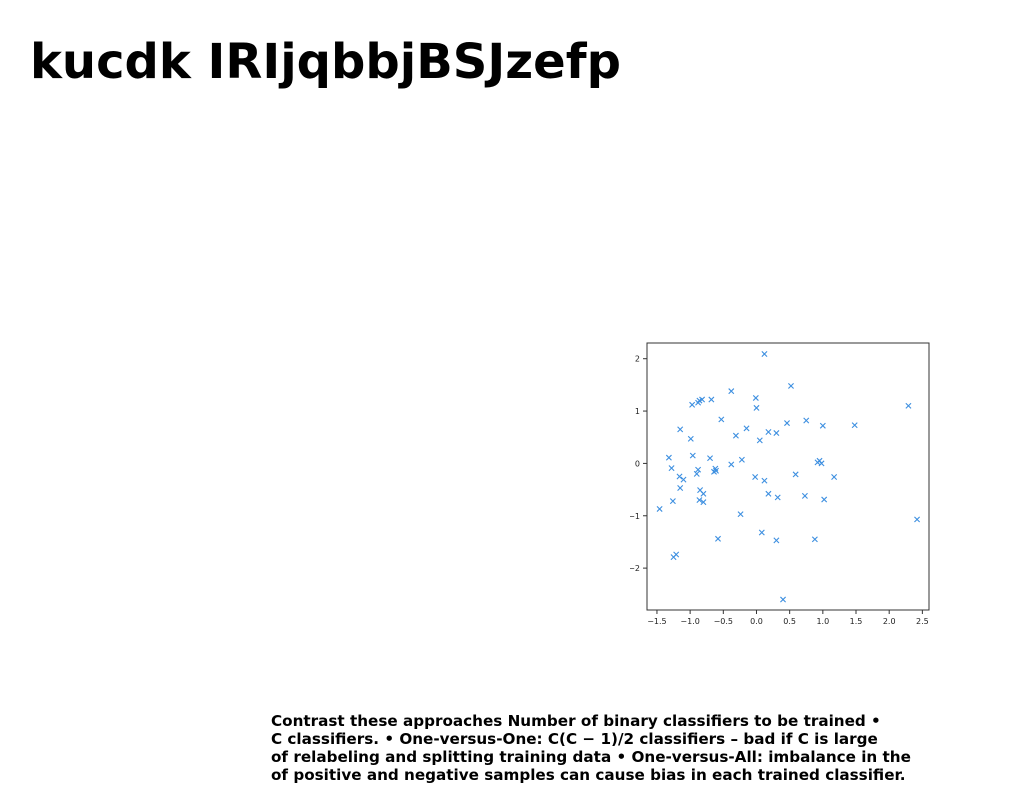 The image size is (1024, 788). Describe the element at coordinates (635, 516) in the screenshot. I see `y-tick-label: −1` at that location.